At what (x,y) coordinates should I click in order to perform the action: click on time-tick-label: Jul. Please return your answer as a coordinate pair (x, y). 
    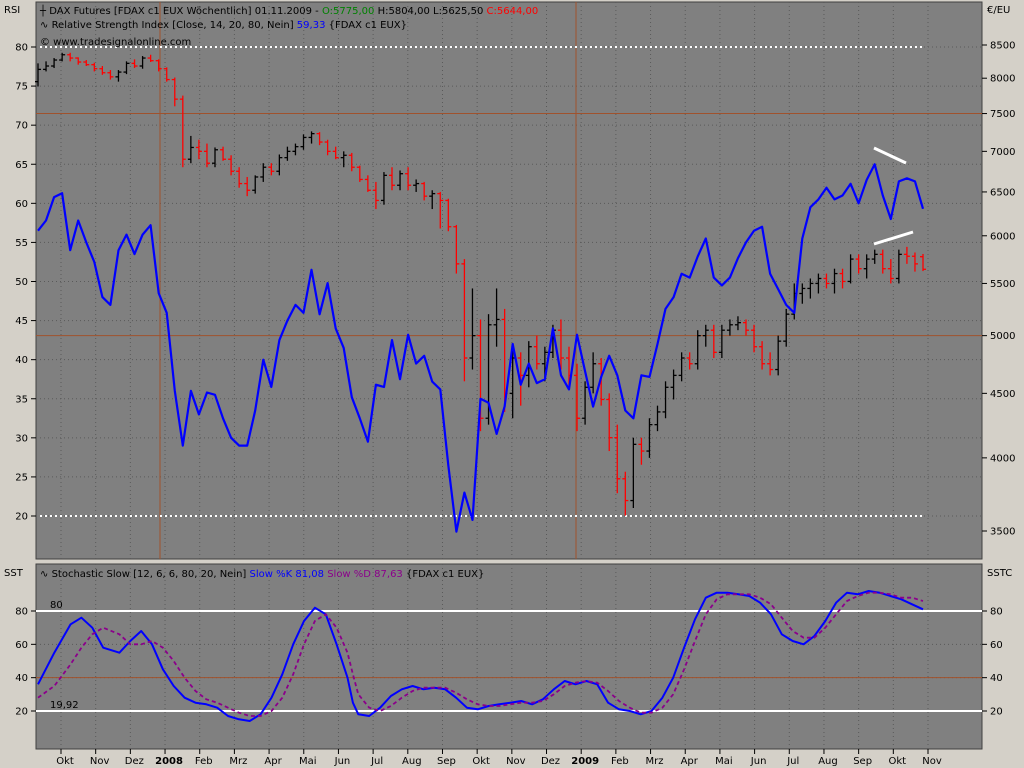
    Looking at the image, I should click on (376, 761).